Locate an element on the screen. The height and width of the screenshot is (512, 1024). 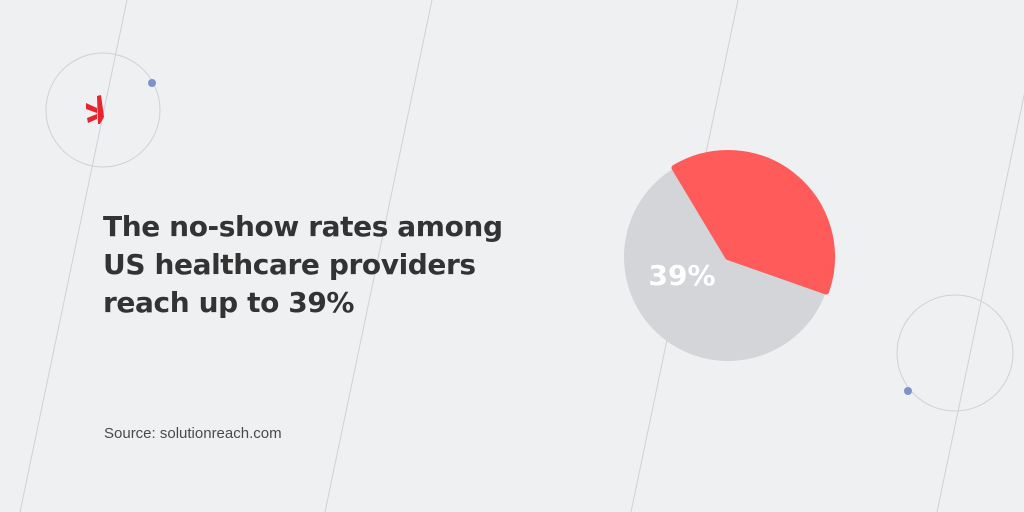
pie-chart: 39% is located at coordinates (729, 255).